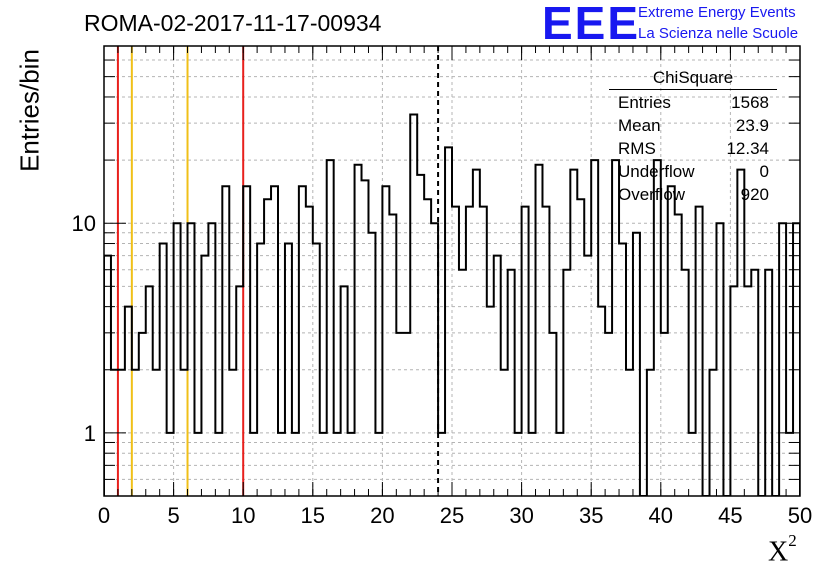 The image size is (836, 572). I want to click on x-axis-label: X2, so click(782, 549).